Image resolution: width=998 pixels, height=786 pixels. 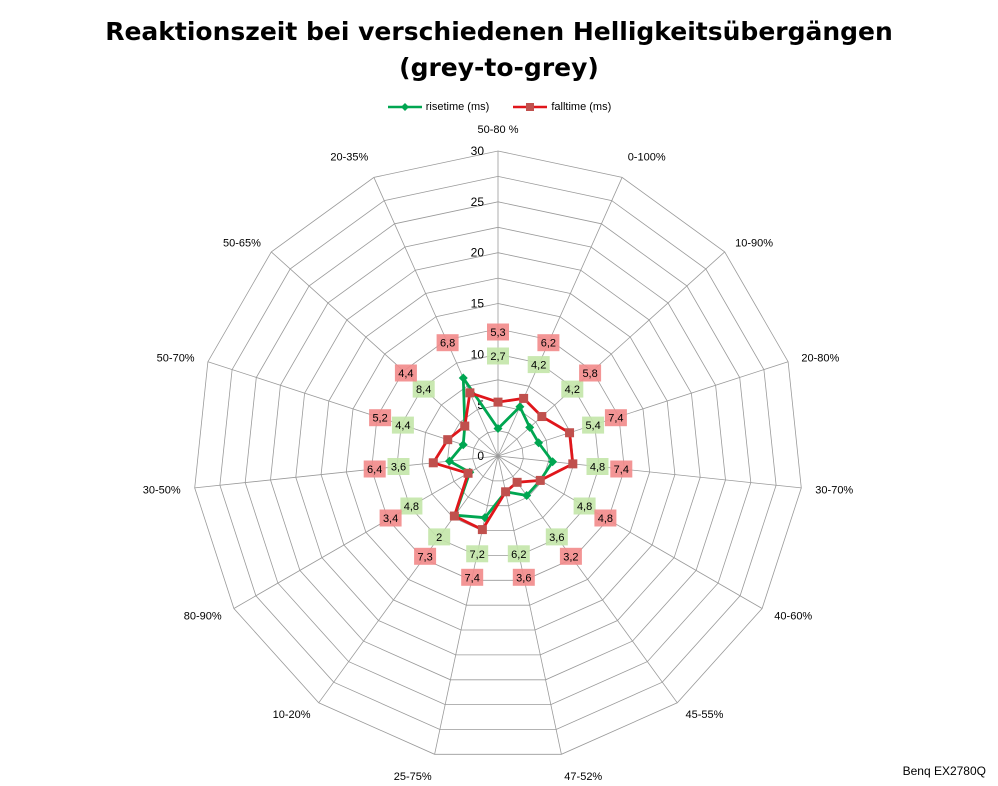 I want to click on risetime-data-label: 2, so click(x=439, y=538).